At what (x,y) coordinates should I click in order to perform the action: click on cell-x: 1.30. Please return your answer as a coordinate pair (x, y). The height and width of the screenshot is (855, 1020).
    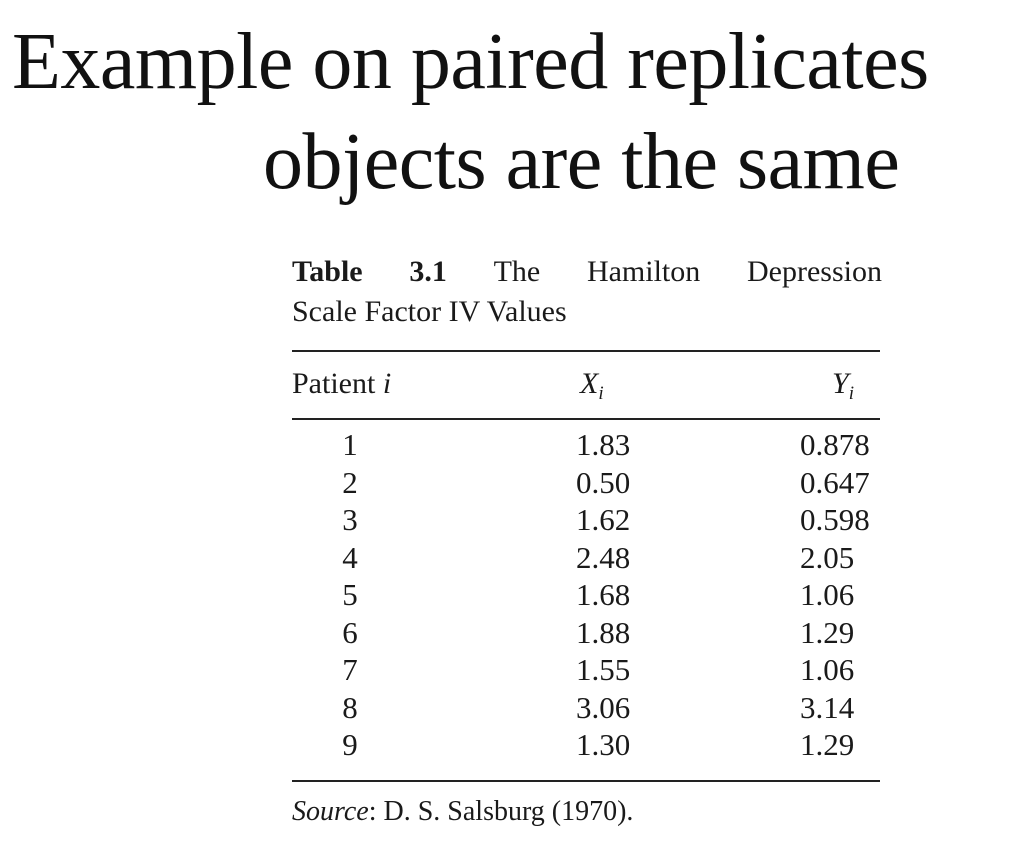
    Looking at the image, I should click on (603, 744).